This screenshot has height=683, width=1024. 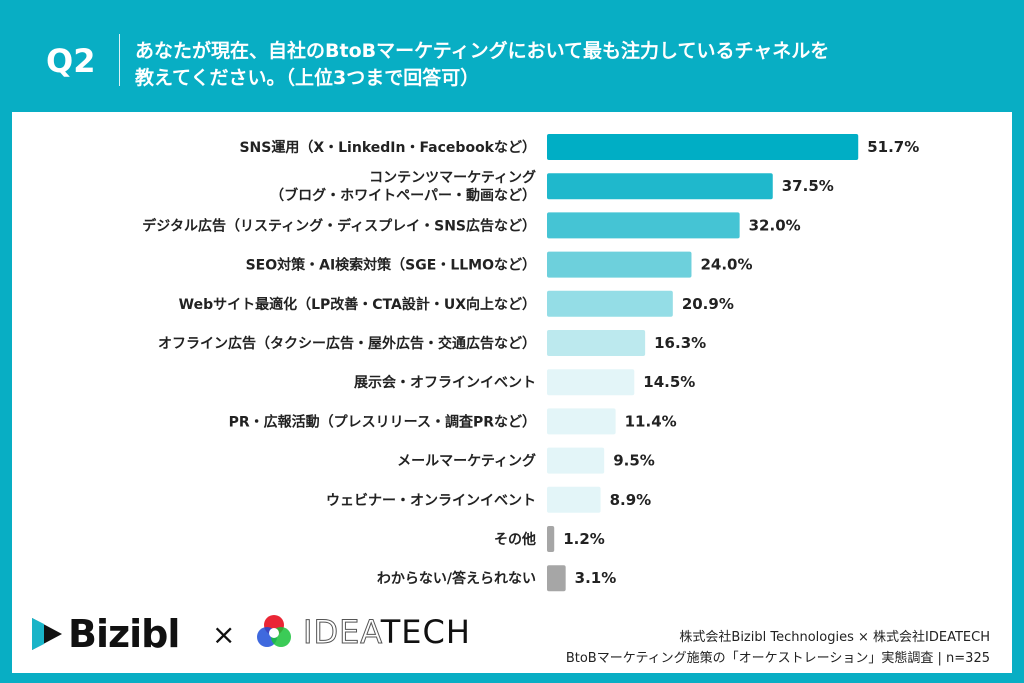 What do you see at coordinates (339, 225) in the screenshot?
I see `category-label: デジタル広告（リスティング・ディスプレイ・SNS広告など）` at bounding box center [339, 225].